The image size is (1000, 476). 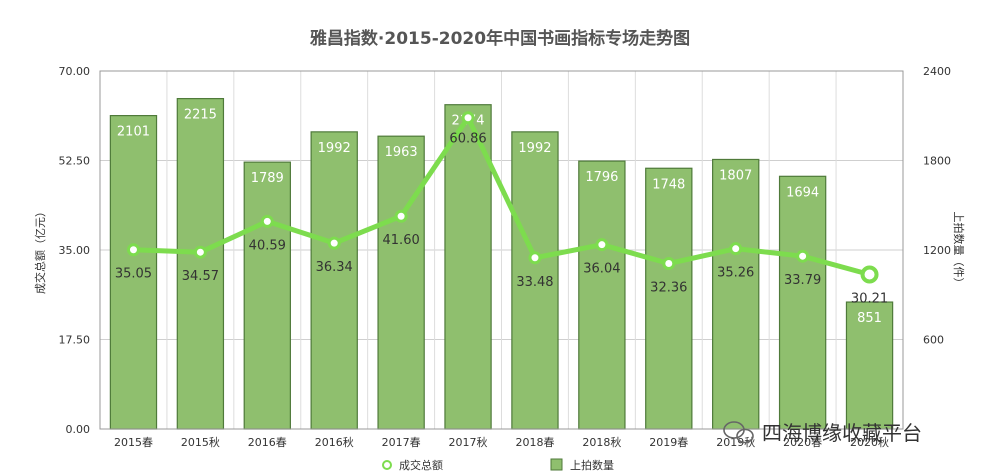 What do you see at coordinates (401, 152) in the screenshot?
I see `bar-value-label: 1963` at bounding box center [401, 152].